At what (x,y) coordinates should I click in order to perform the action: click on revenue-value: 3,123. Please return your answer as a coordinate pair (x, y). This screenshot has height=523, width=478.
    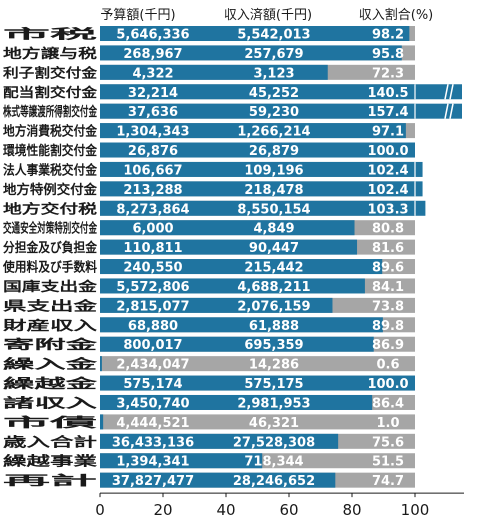
    Looking at the image, I should click on (273, 73).